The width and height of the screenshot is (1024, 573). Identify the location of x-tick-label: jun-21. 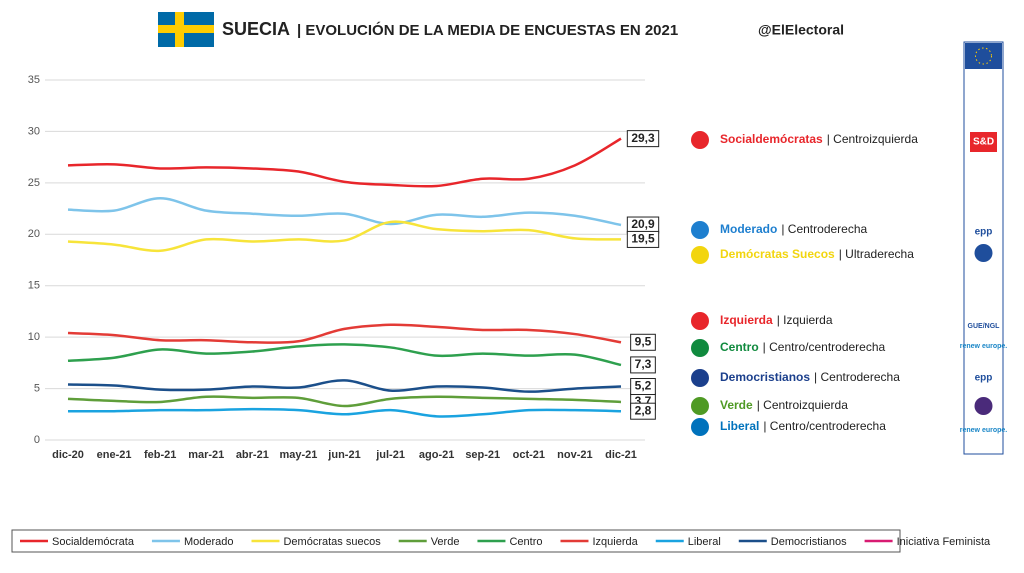
(343, 455).